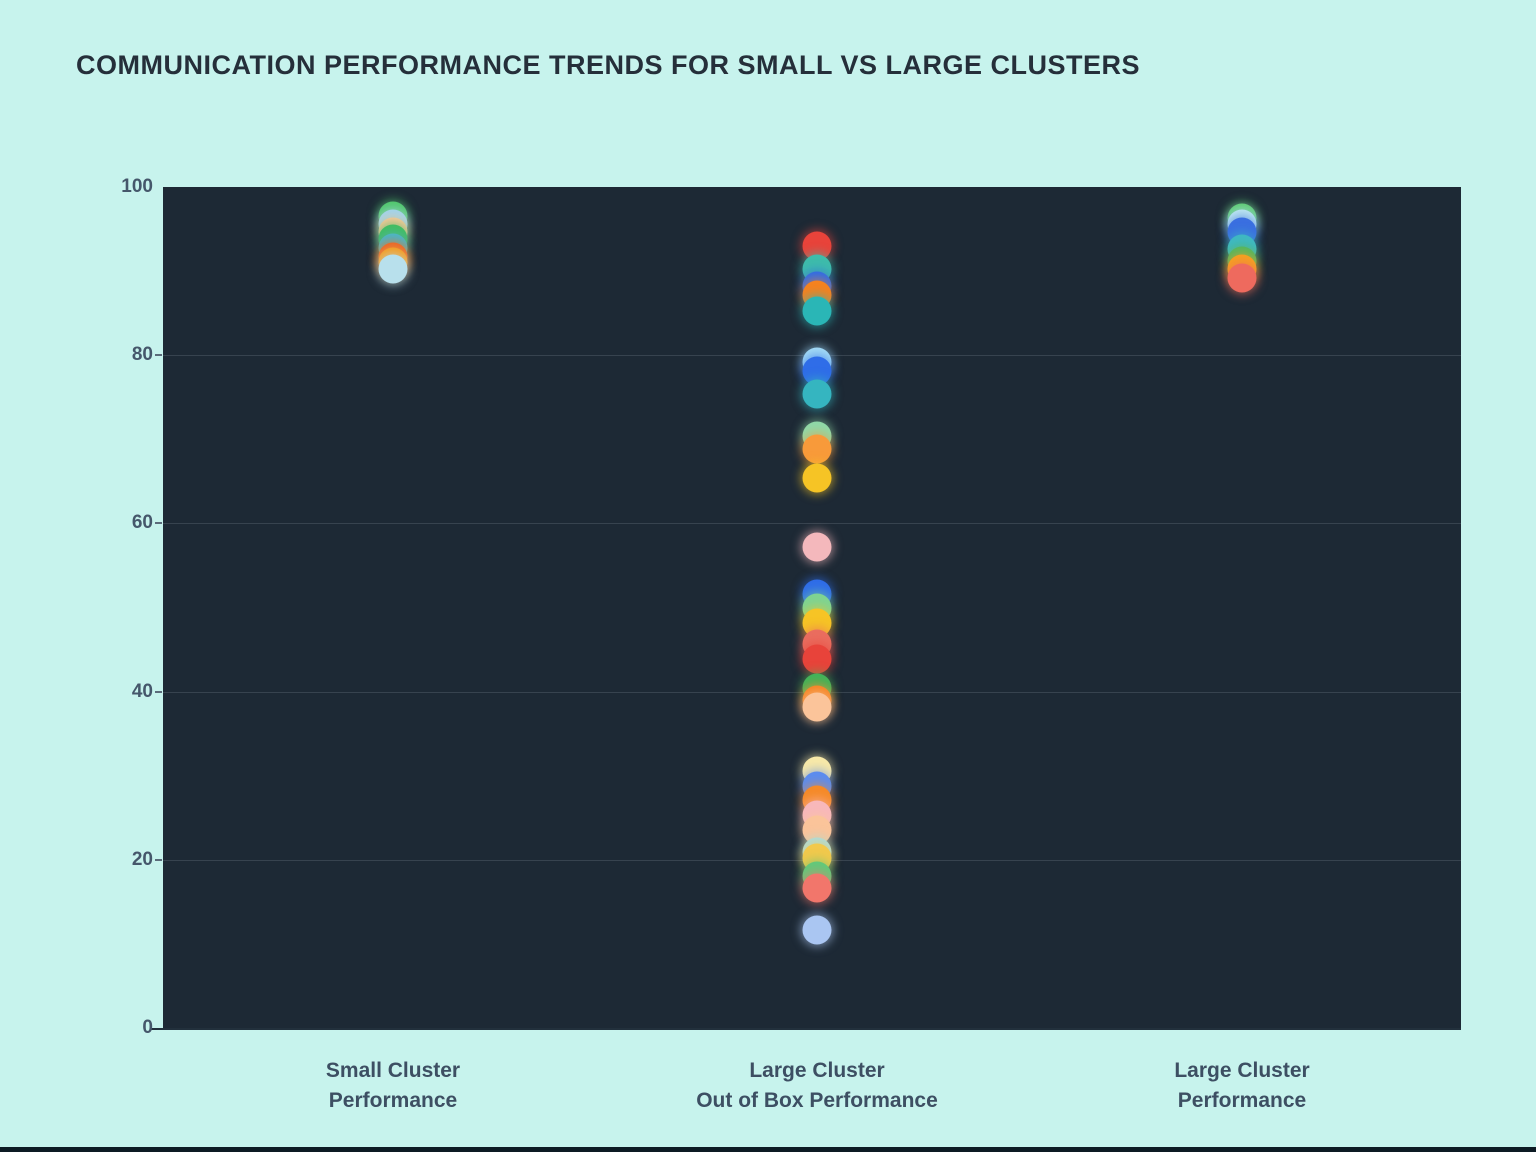 This screenshot has width=1536, height=1152. What do you see at coordinates (142, 355) in the screenshot?
I see `y-tick-label-80: 80` at bounding box center [142, 355].